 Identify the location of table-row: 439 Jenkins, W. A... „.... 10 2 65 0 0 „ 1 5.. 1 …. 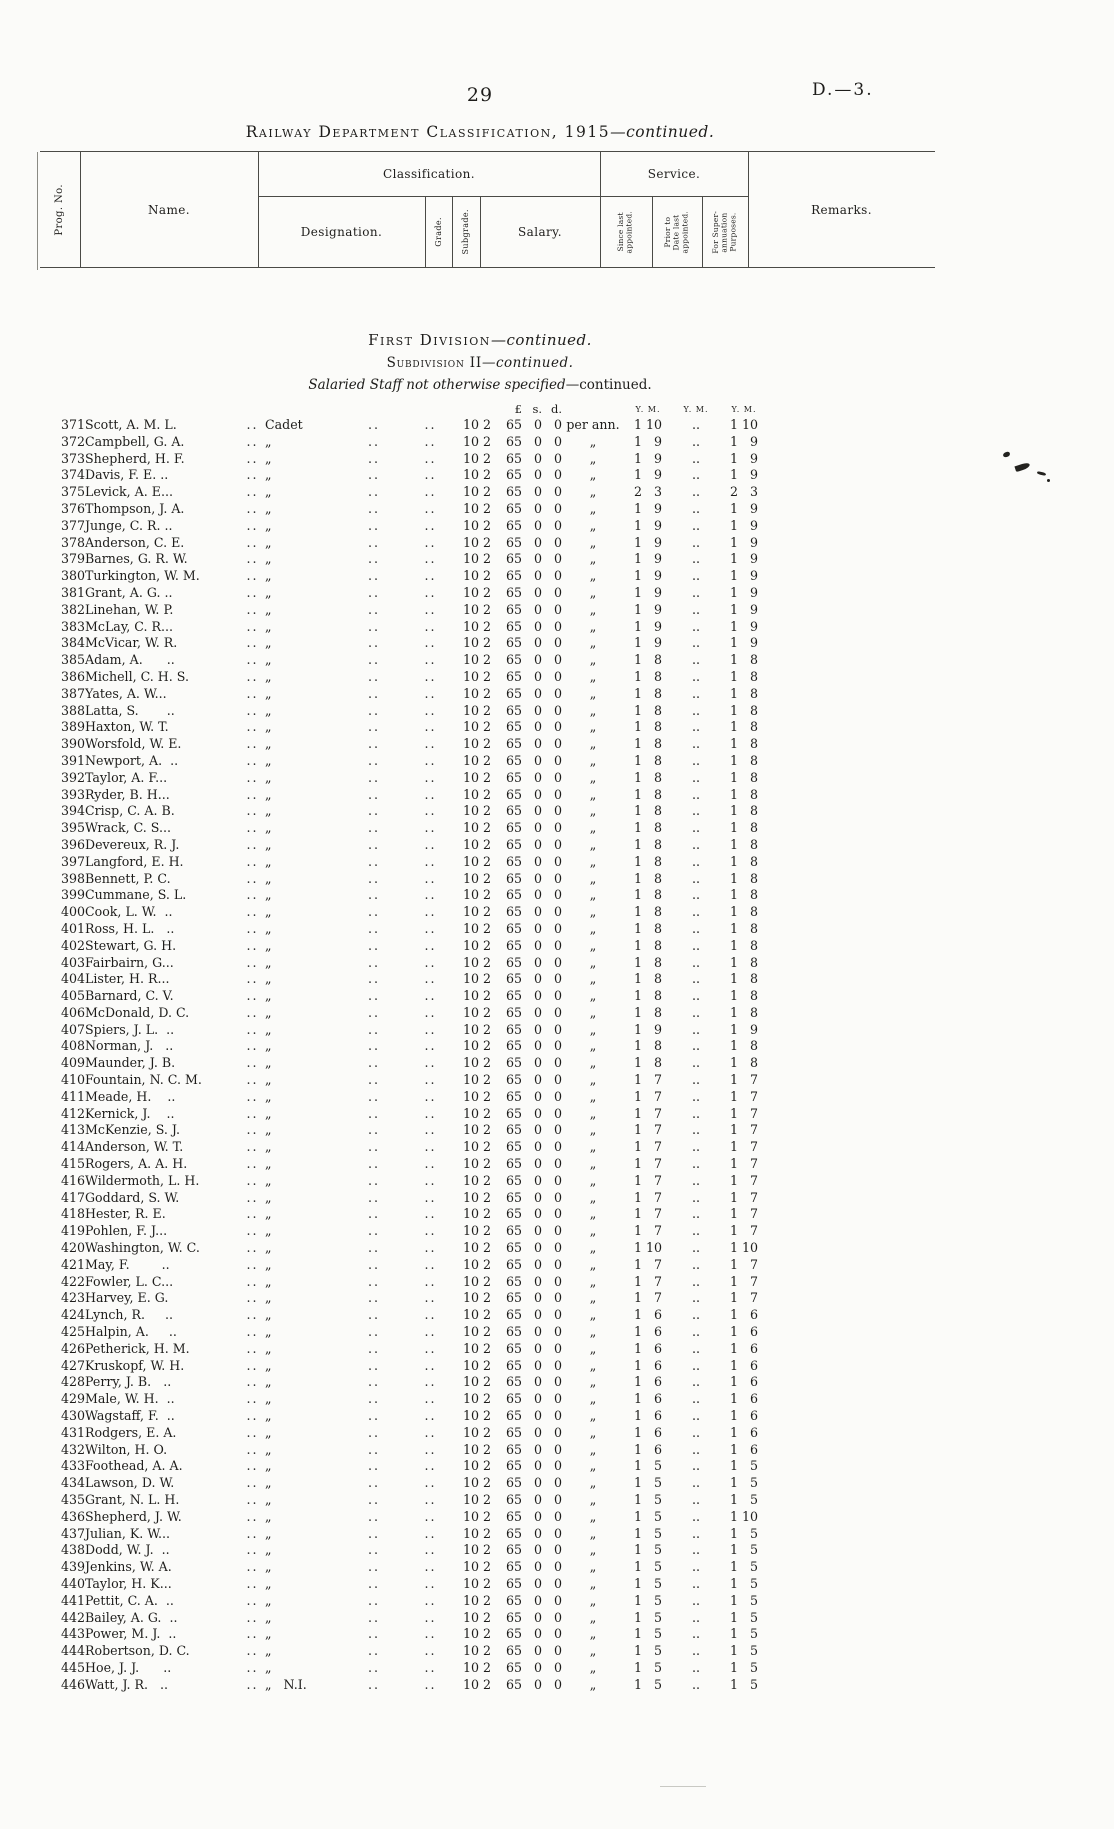
(406, 1567).